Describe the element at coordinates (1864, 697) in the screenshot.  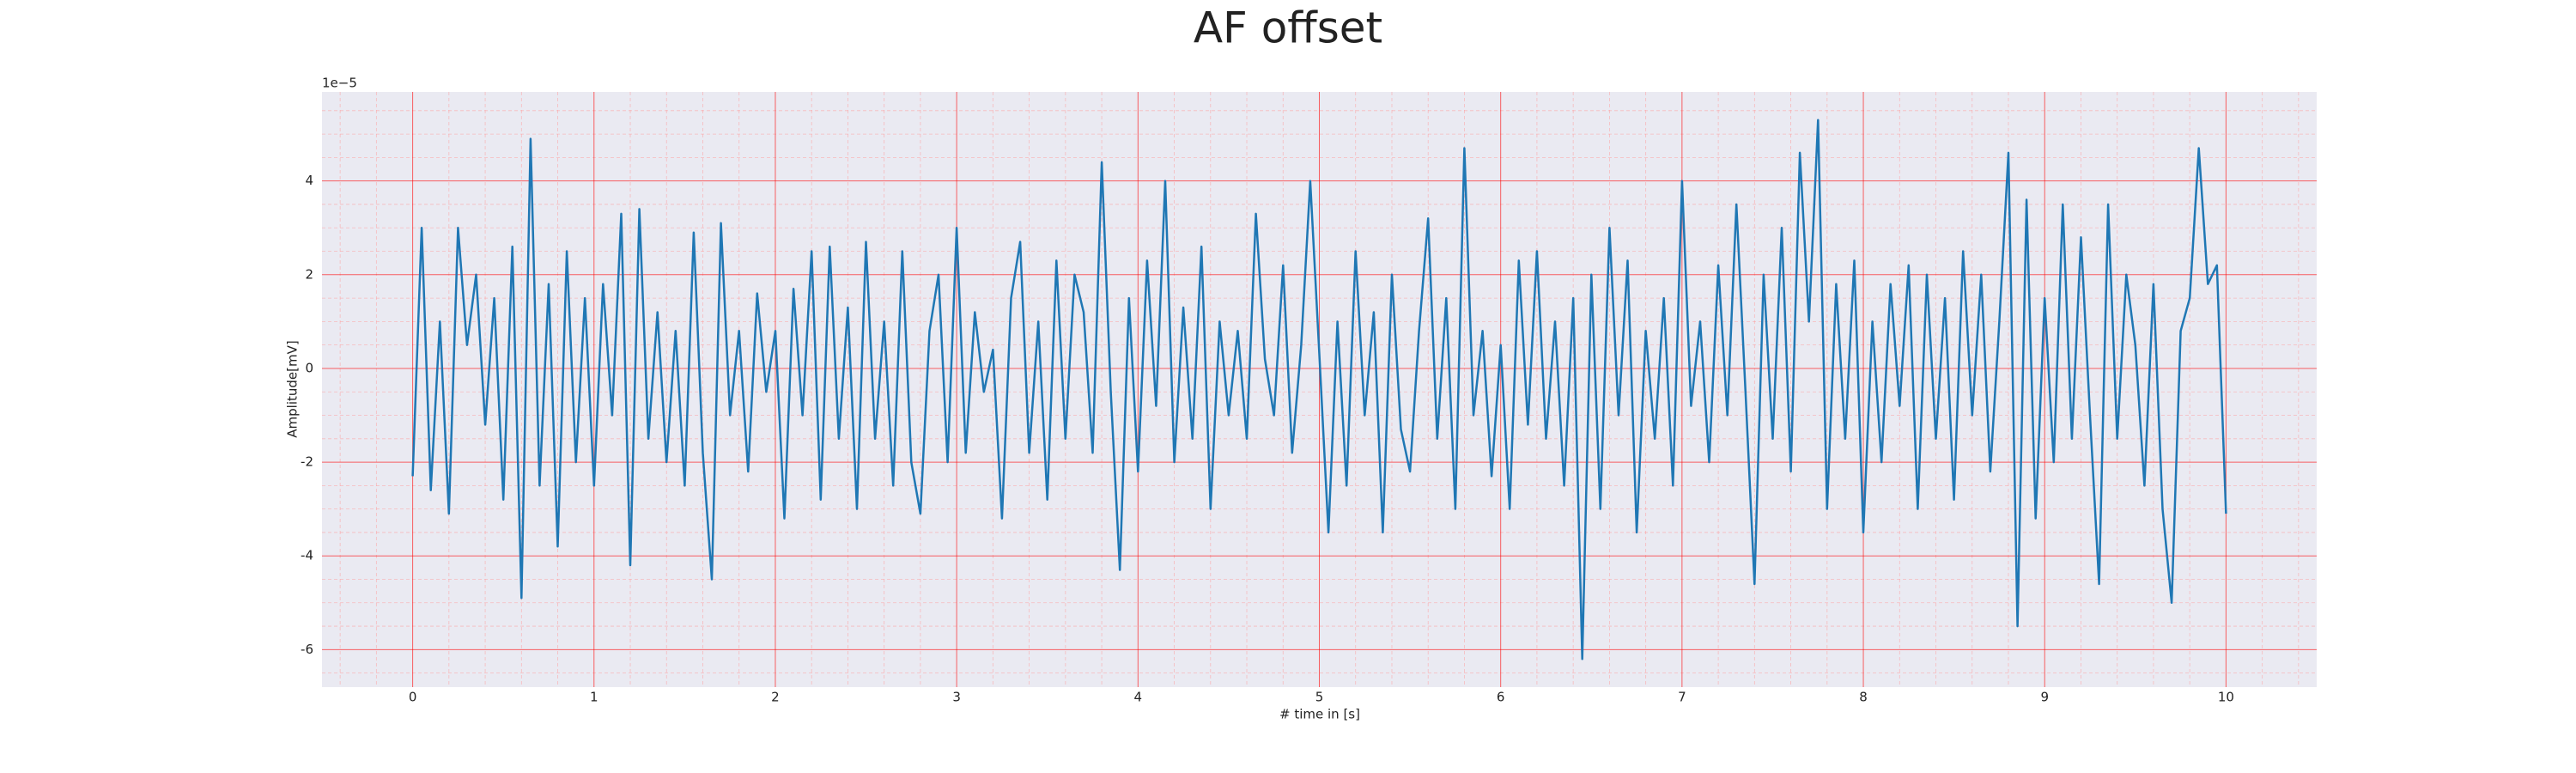
I see `x-tick-label: 8` at that location.